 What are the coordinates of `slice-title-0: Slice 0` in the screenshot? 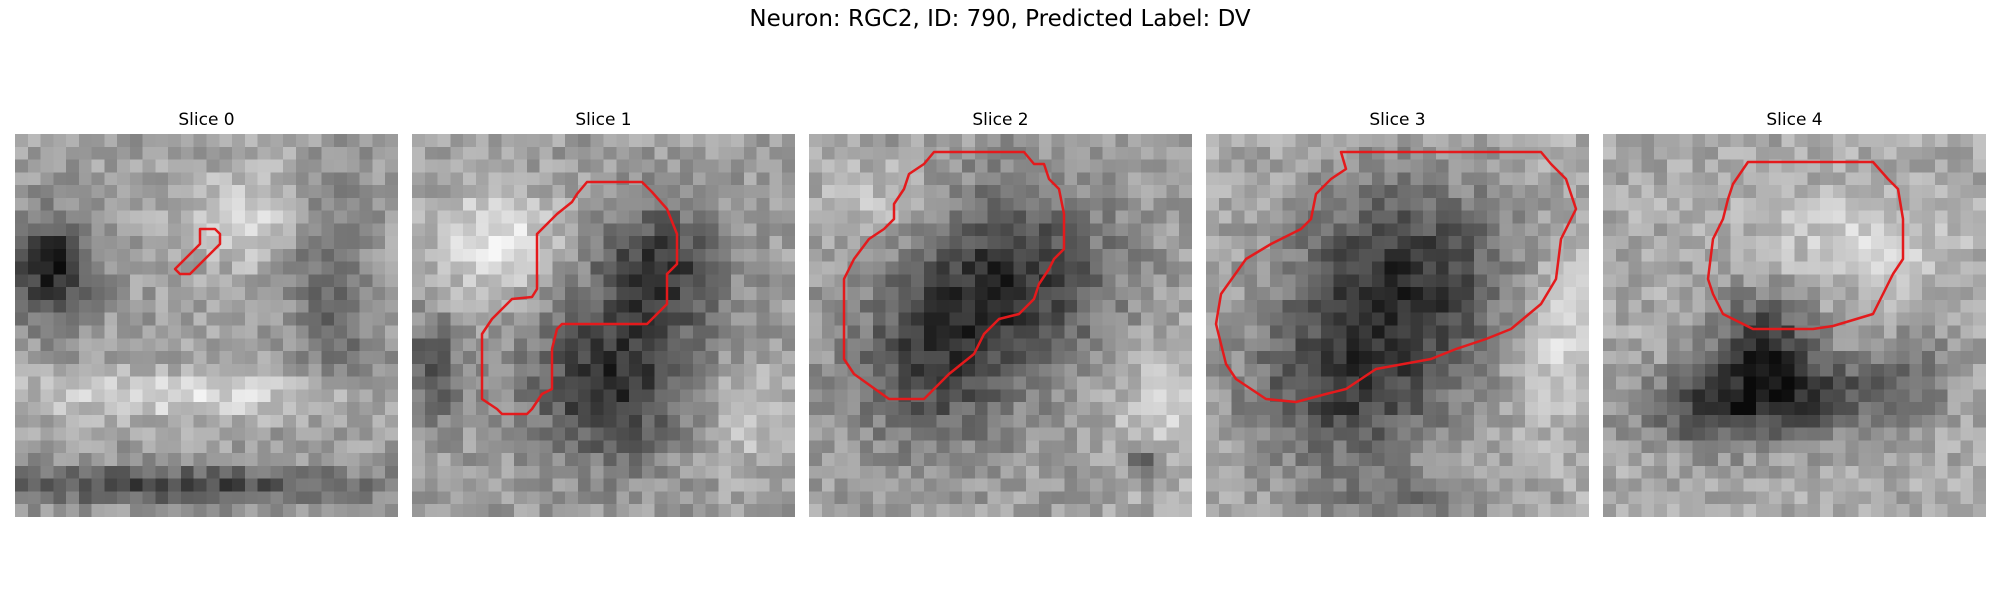 It's located at (206, 120).